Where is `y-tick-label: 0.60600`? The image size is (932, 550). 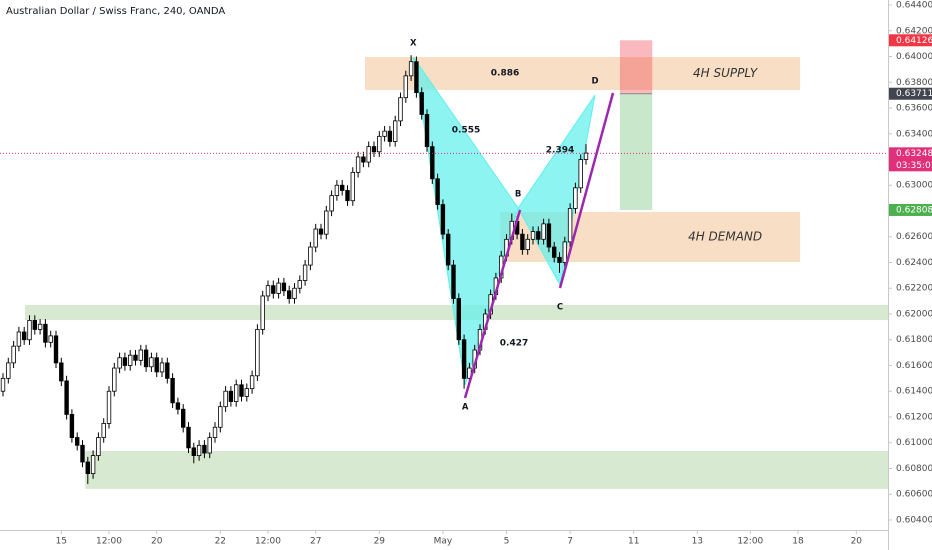
y-tick-label: 0.60600 is located at coordinates (914, 495).